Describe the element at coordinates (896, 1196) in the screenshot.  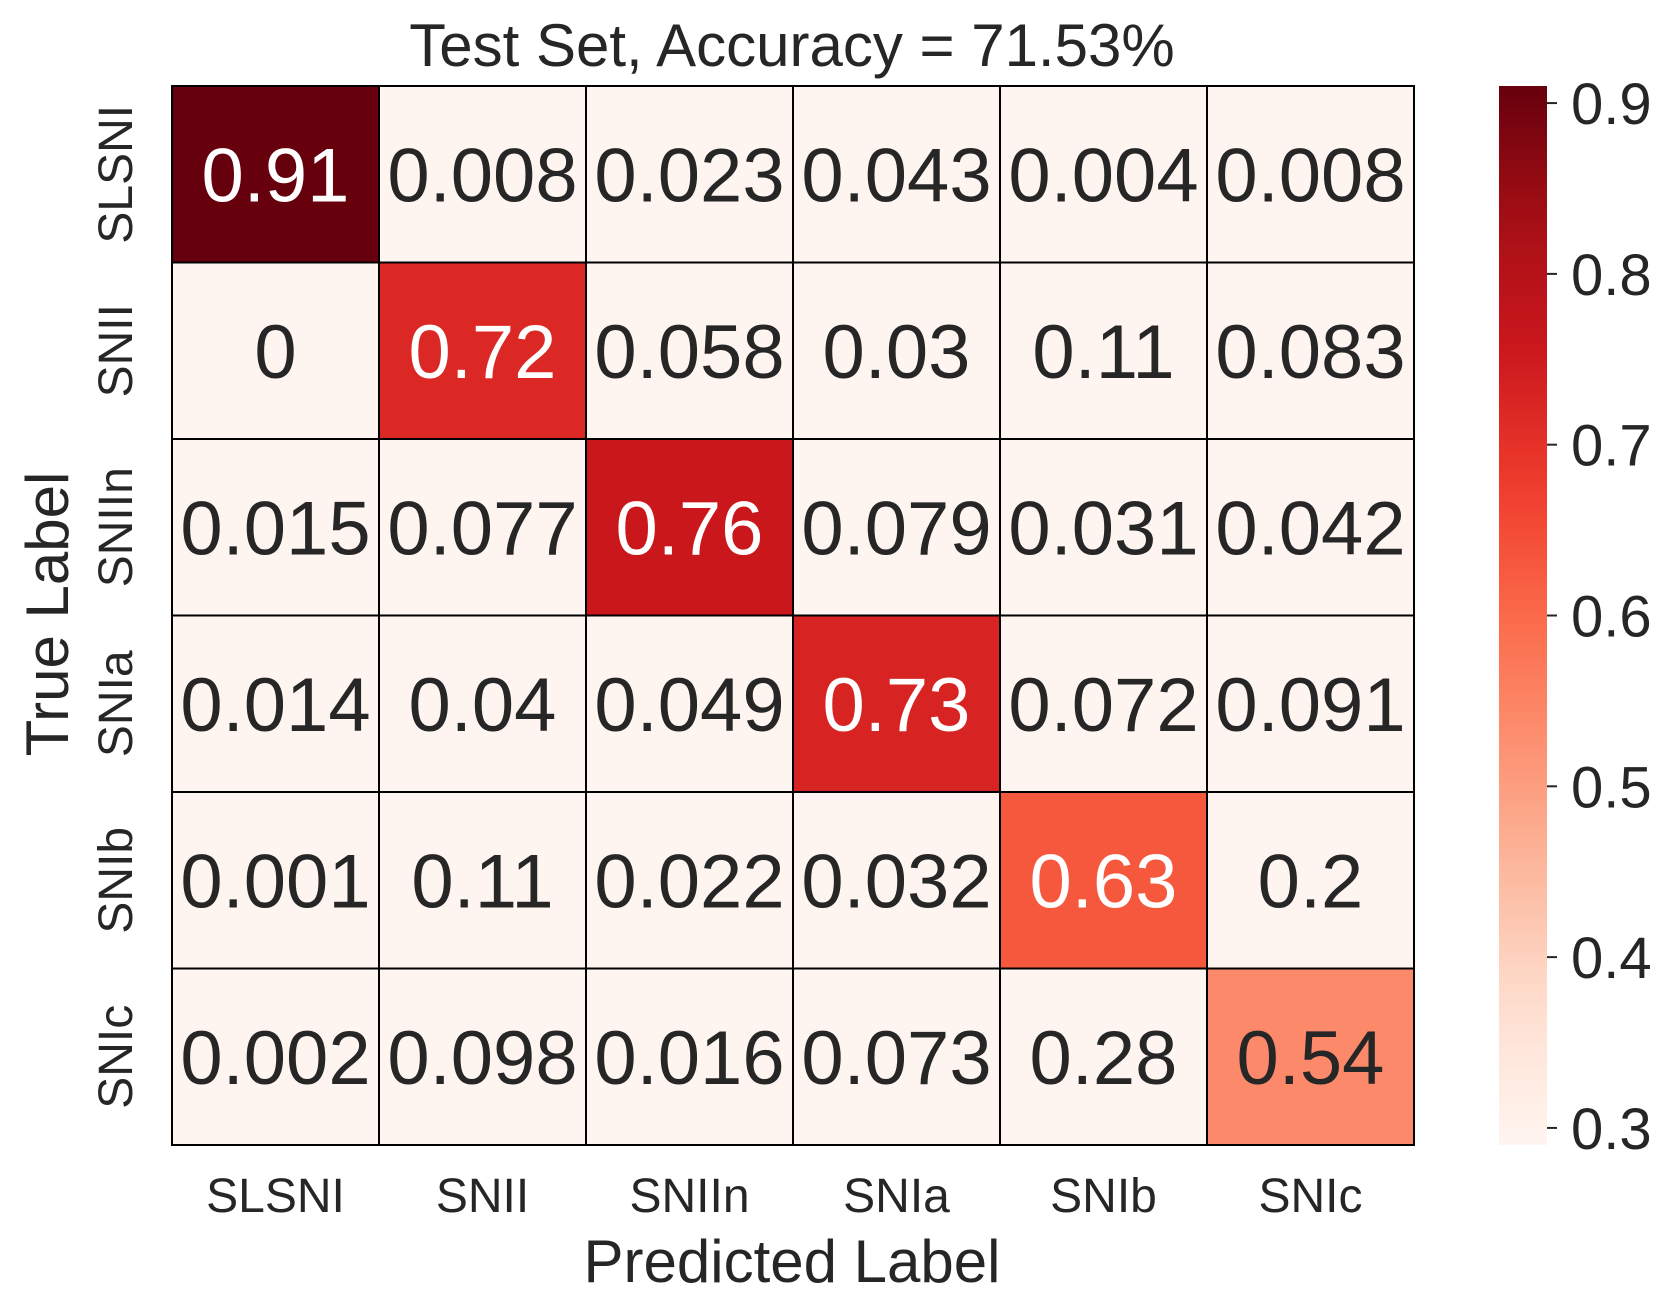
I see `x-tick-label: SNIa` at that location.